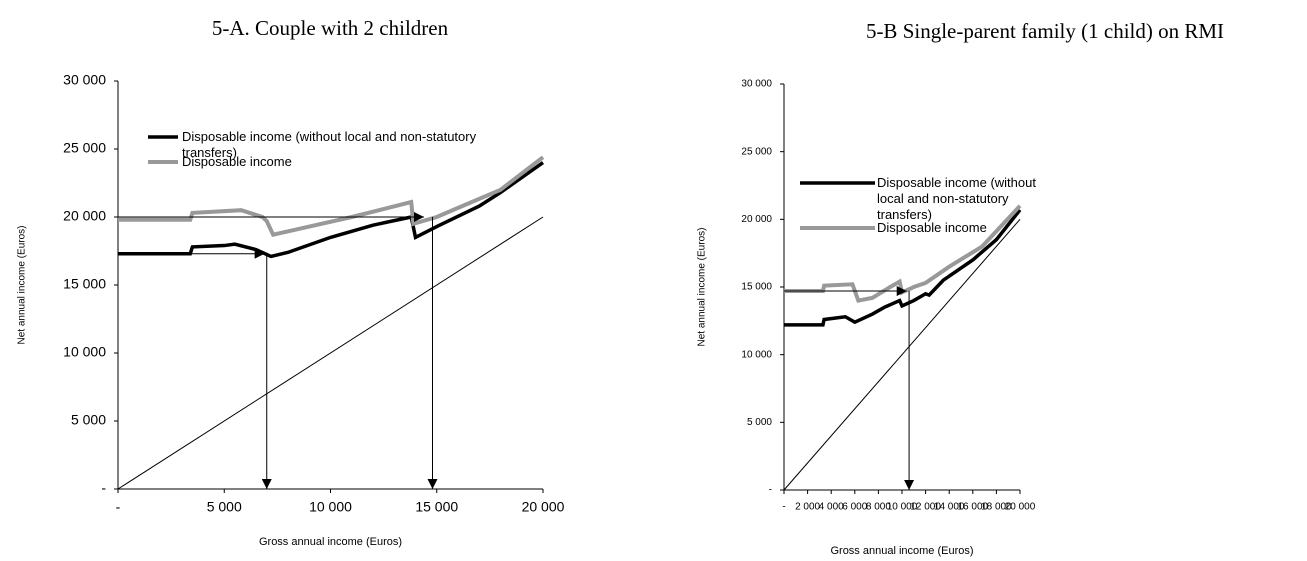 Image resolution: width=1307 pixels, height=561 pixels. Describe the element at coordinates (807, 507) in the screenshot. I see `x-tick-label: 2 000` at that location.